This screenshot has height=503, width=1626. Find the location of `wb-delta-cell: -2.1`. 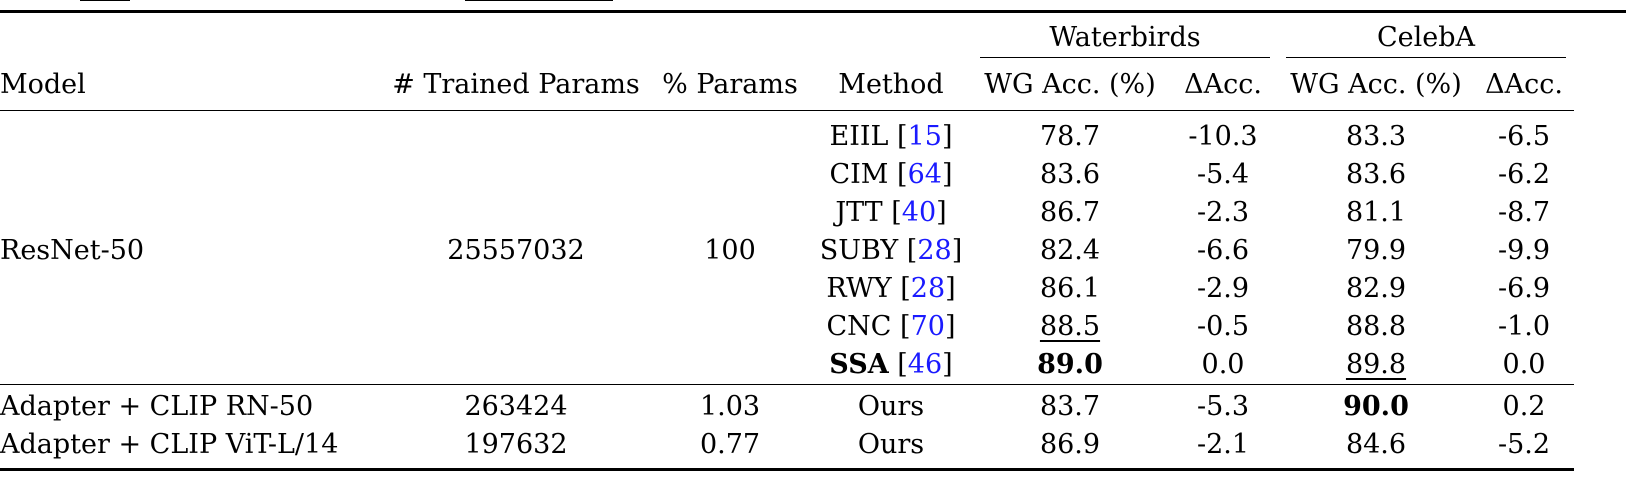

wb-delta-cell: -2.1 is located at coordinates (1223, 448).